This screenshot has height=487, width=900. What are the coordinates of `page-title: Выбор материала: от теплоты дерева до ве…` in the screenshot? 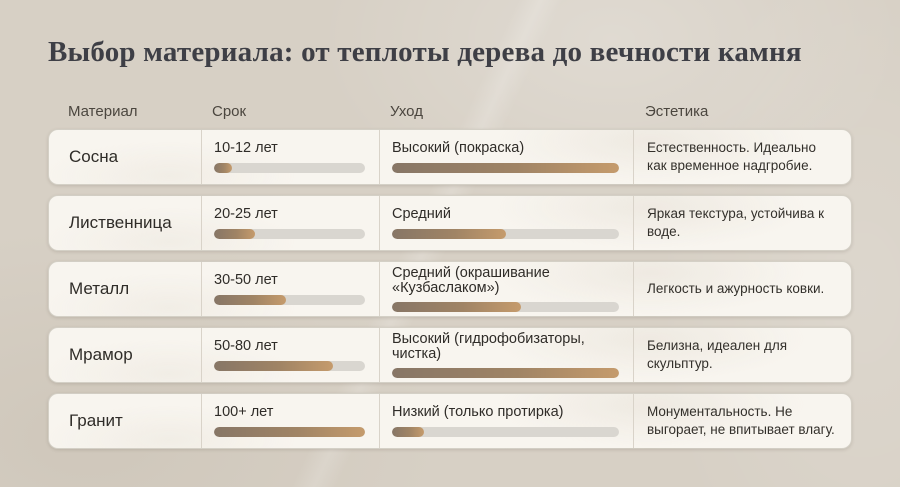 It's located at (425, 52).